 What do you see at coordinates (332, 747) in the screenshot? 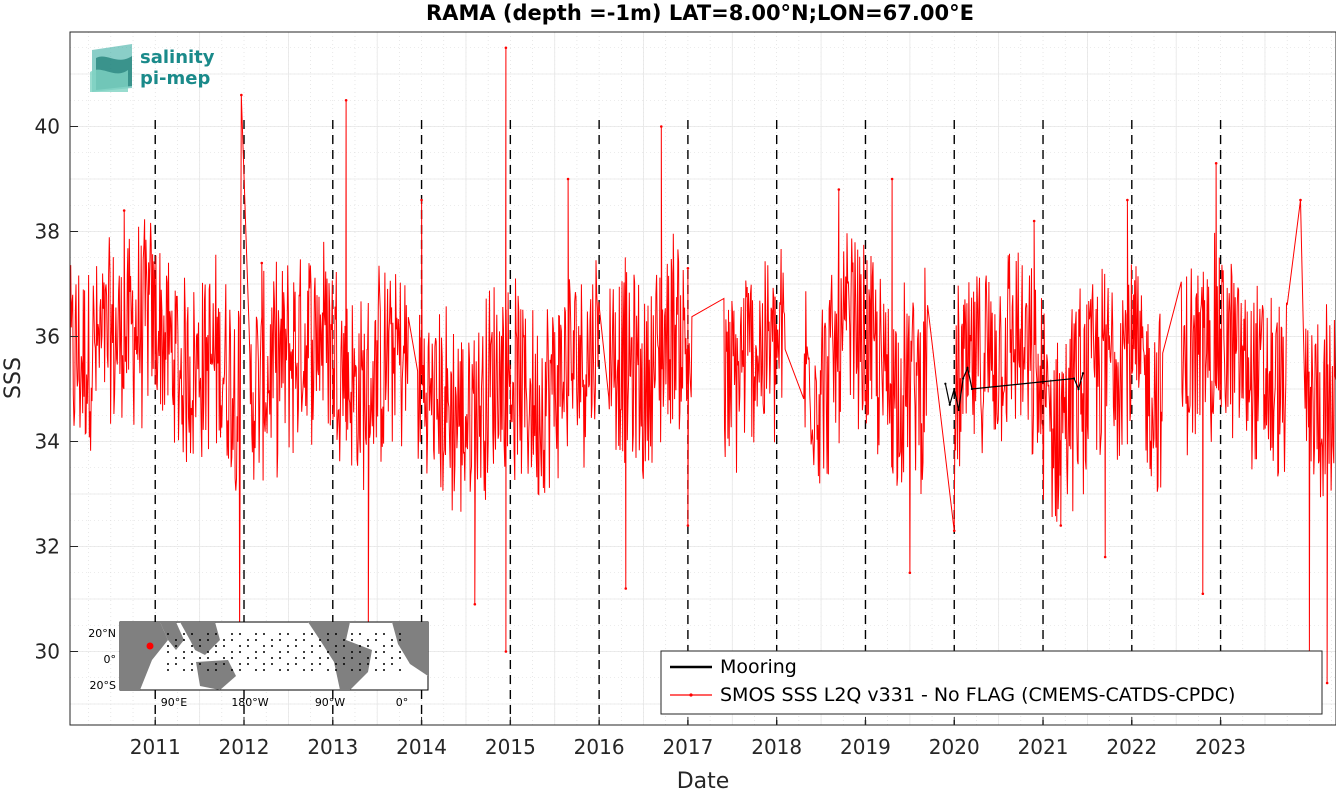
I see `x-tick-label: 2013` at bounding box center [332, 747].